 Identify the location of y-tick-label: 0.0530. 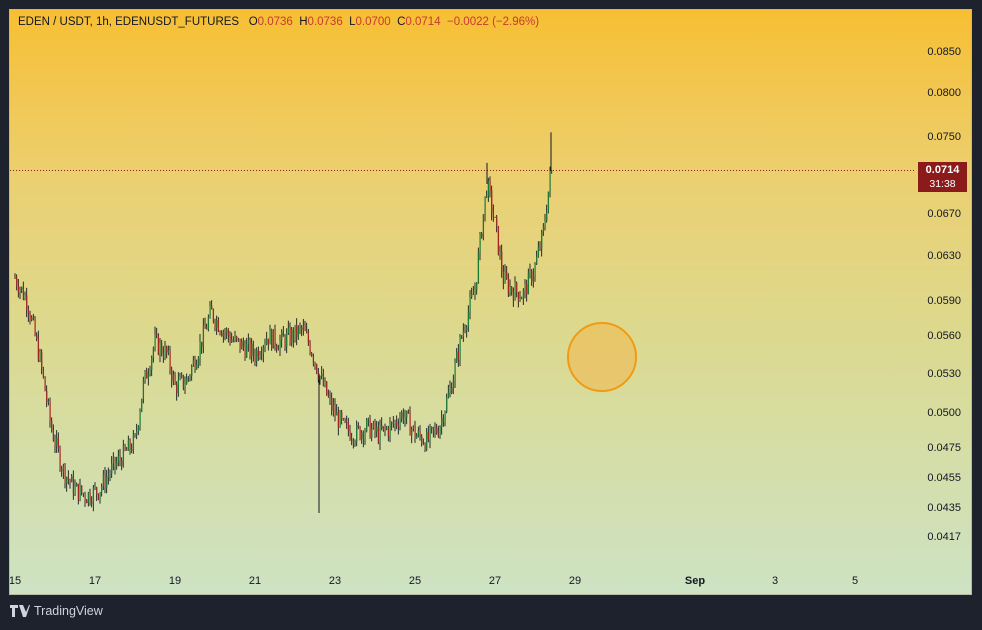
(944, 373).